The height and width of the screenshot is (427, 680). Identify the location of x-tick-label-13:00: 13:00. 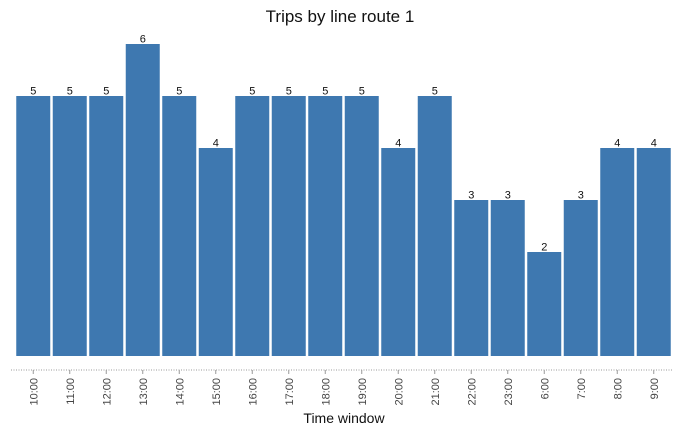
(144, 392).